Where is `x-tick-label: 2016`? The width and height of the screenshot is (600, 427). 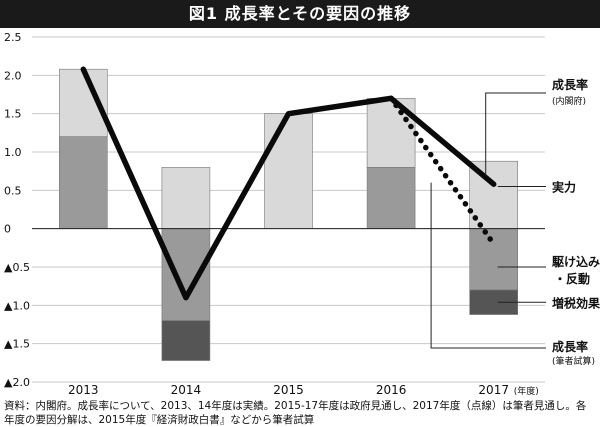 x-tick-label: 2016 is located at coordinates (391, 390).